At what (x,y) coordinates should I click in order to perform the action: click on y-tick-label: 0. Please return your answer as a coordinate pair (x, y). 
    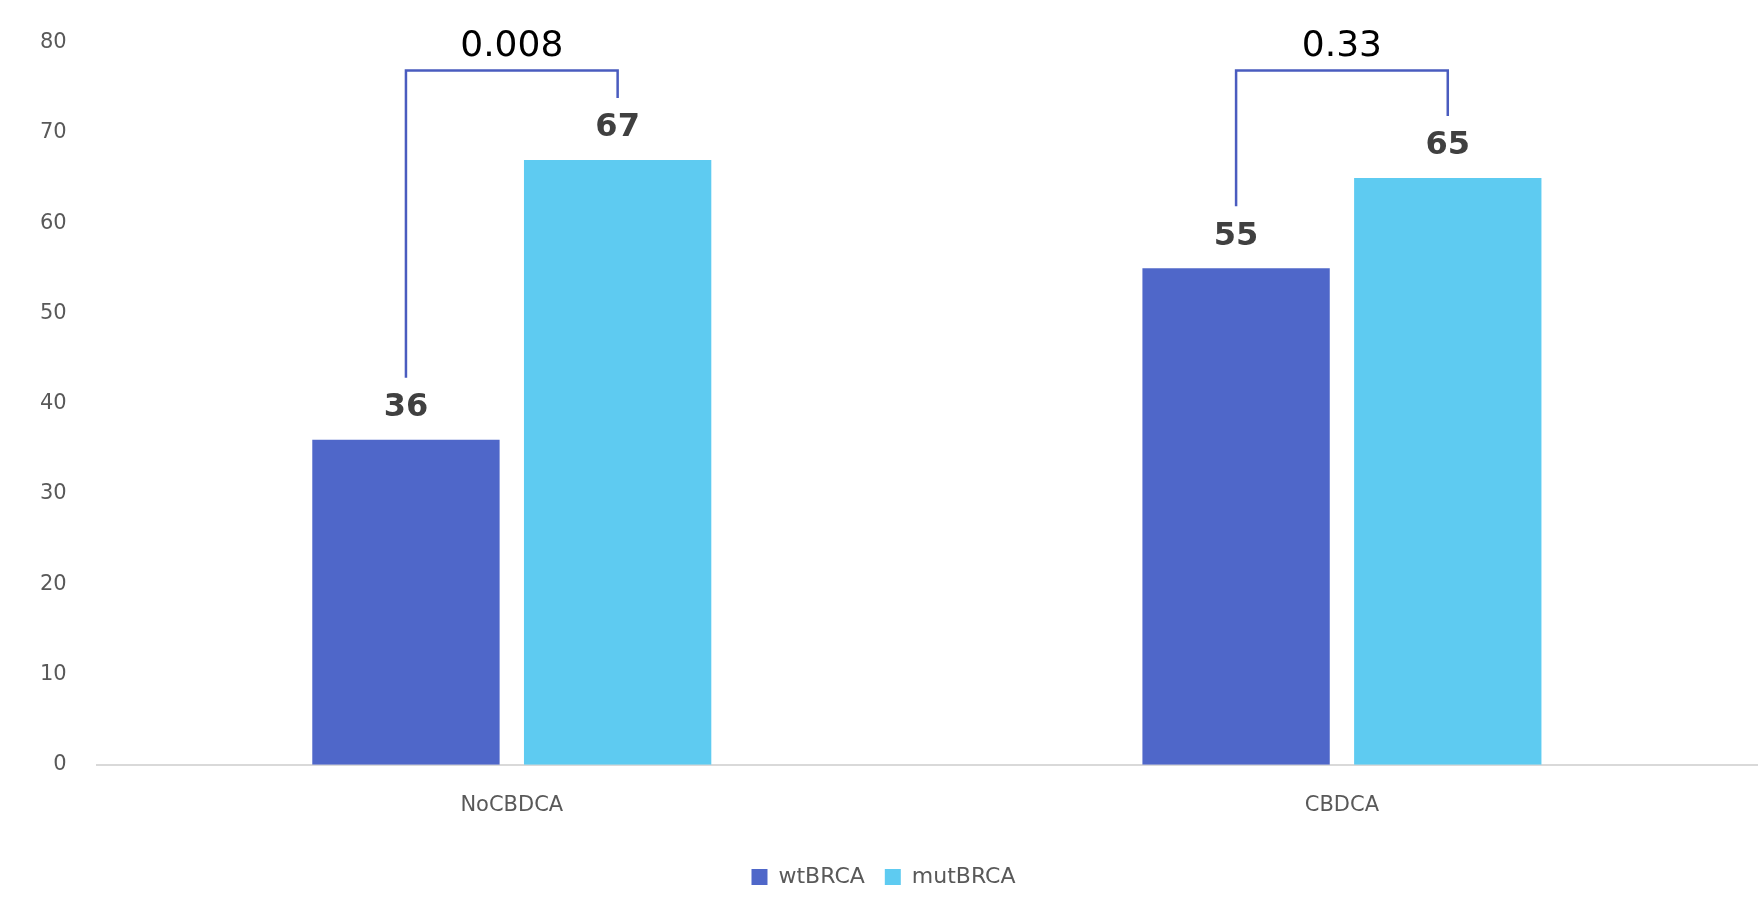
    Looking at the image, I should click on (60, 763).